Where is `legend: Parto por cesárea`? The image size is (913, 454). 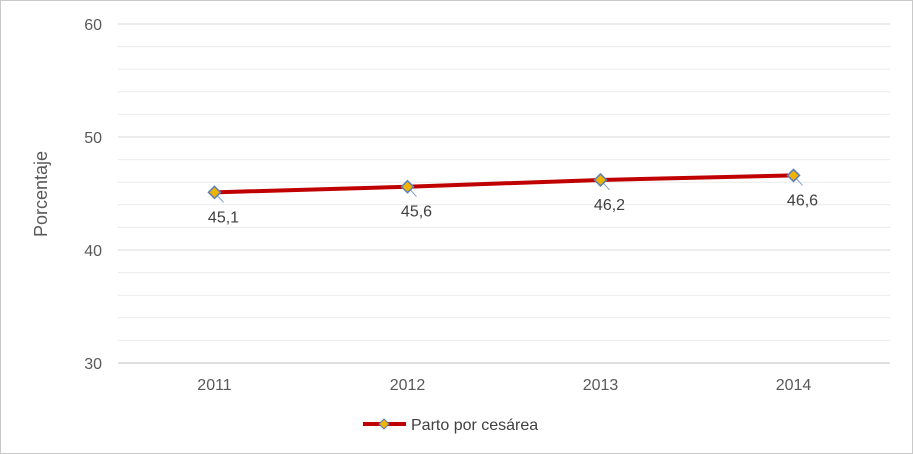
legend: Parto por cesárea is located at coordinates (450, 425).